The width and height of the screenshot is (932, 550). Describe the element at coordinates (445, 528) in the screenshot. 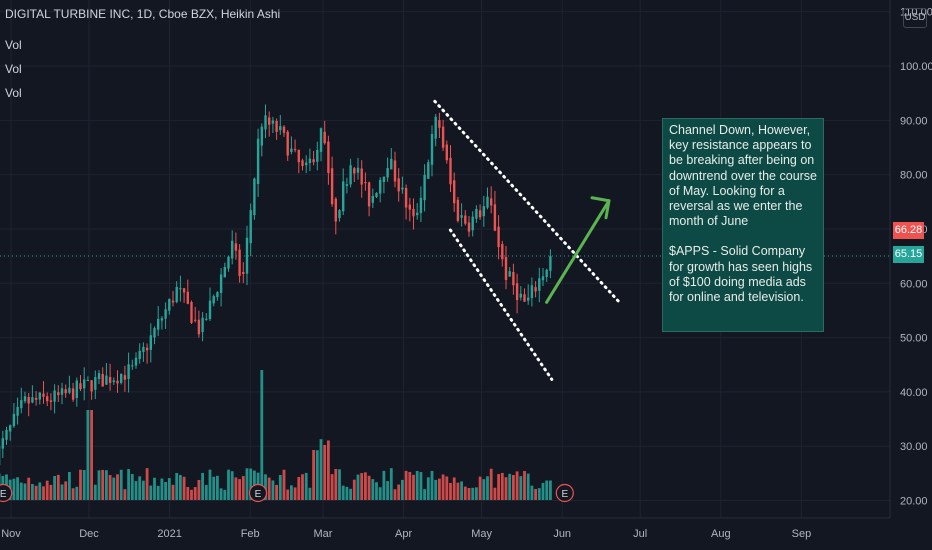

I see `time-axis: Nov Dec 2021 Feb Mar Apr May Jun Jul Aug Sep` at that location.